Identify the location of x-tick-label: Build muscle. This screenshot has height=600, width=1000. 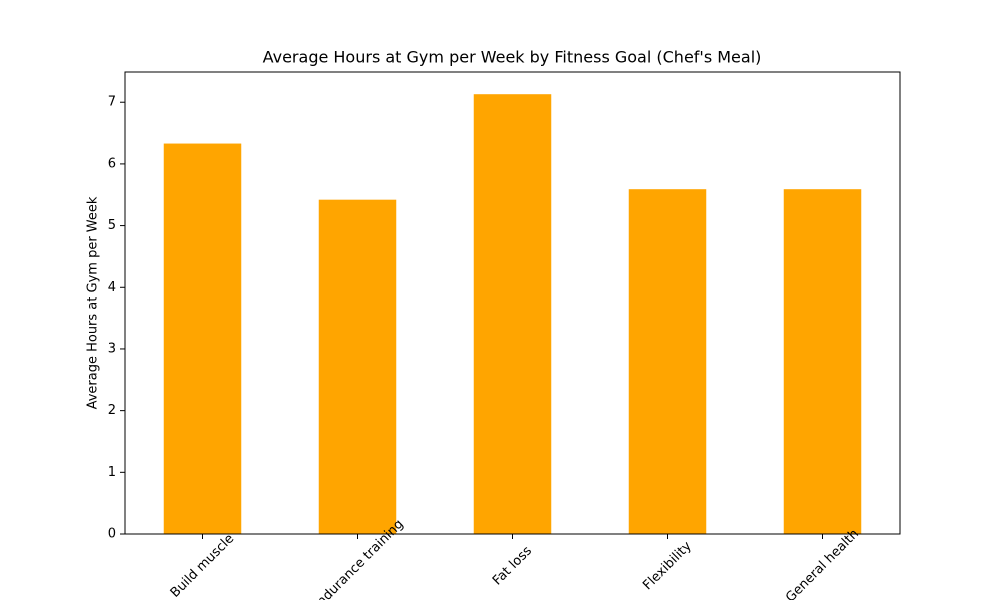
(202, 565).